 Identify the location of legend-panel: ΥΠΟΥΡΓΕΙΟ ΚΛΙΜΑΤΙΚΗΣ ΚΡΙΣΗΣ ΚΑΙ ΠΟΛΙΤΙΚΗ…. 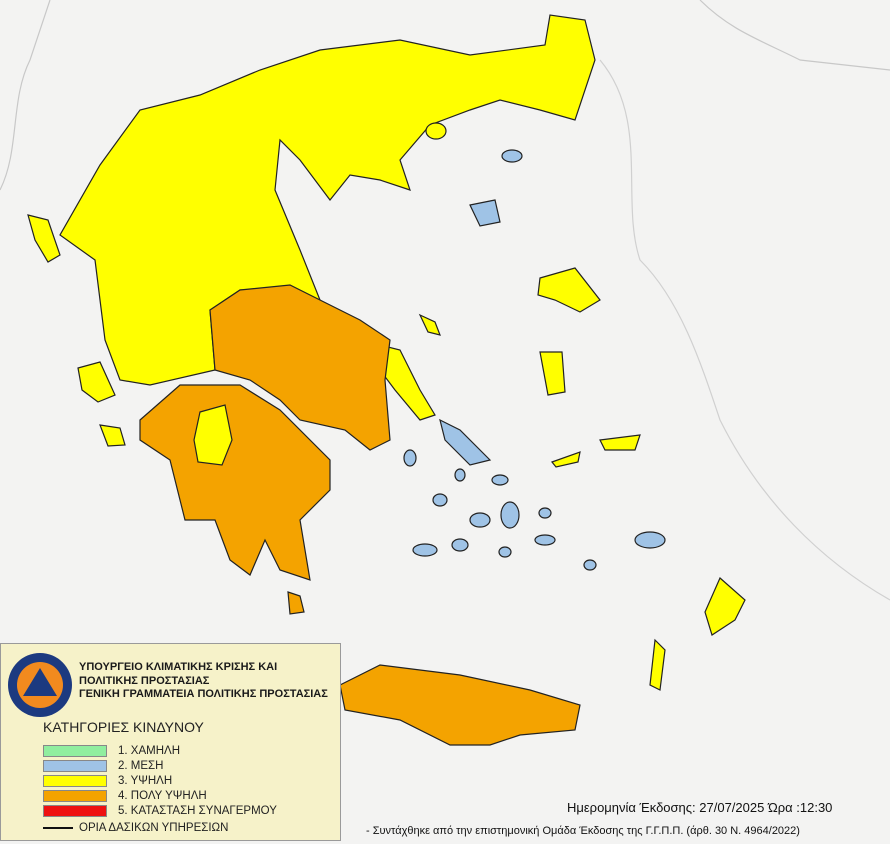
(170, 742).